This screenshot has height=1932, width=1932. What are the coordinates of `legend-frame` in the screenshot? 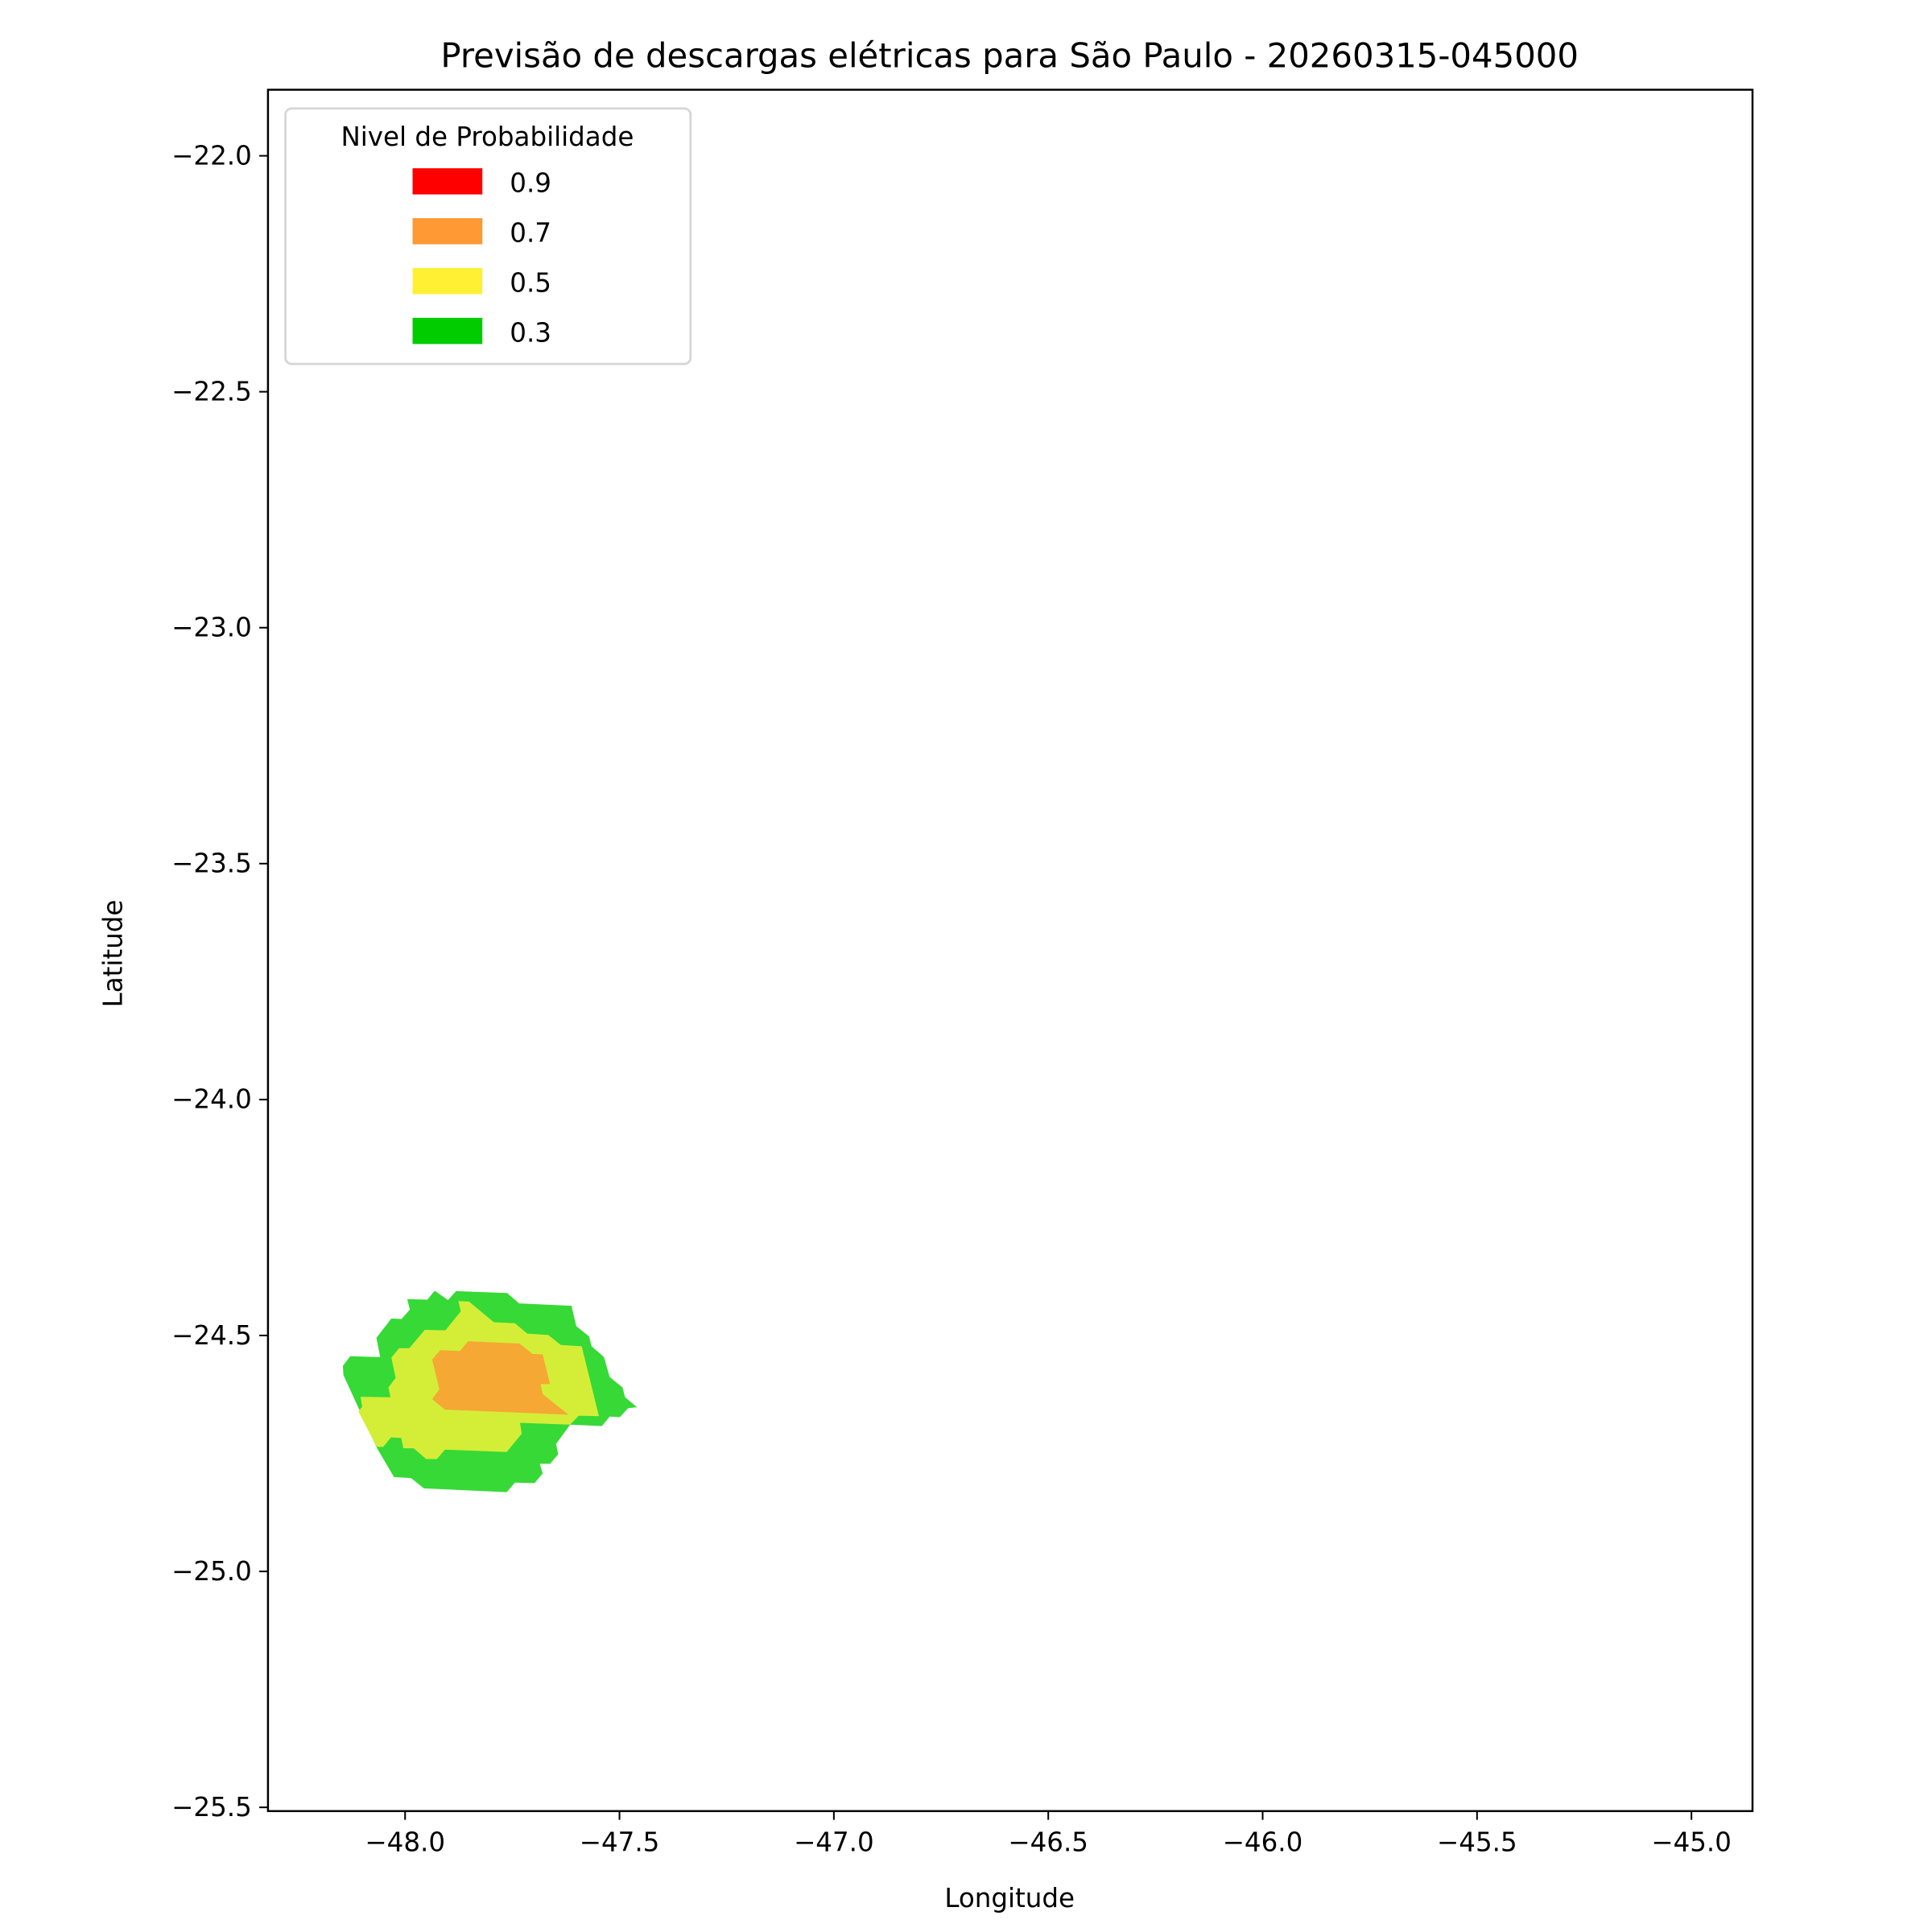 It's located at (488, 236).